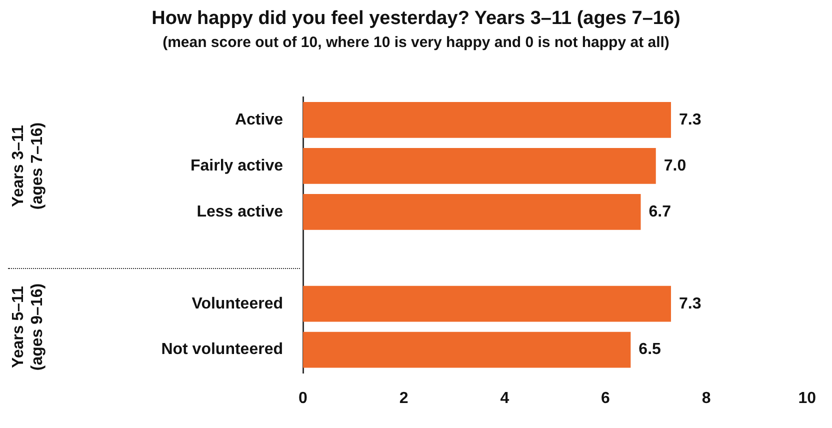  Describe the element at coordinates (605, 398) in the screenshot. I see `x-tick-label: 6` at that location.